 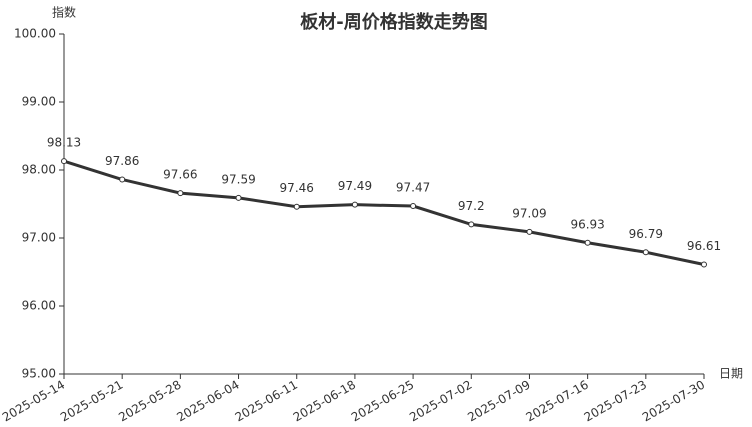 I want to click on data-label: 97.2, so click(x=471, y=206).